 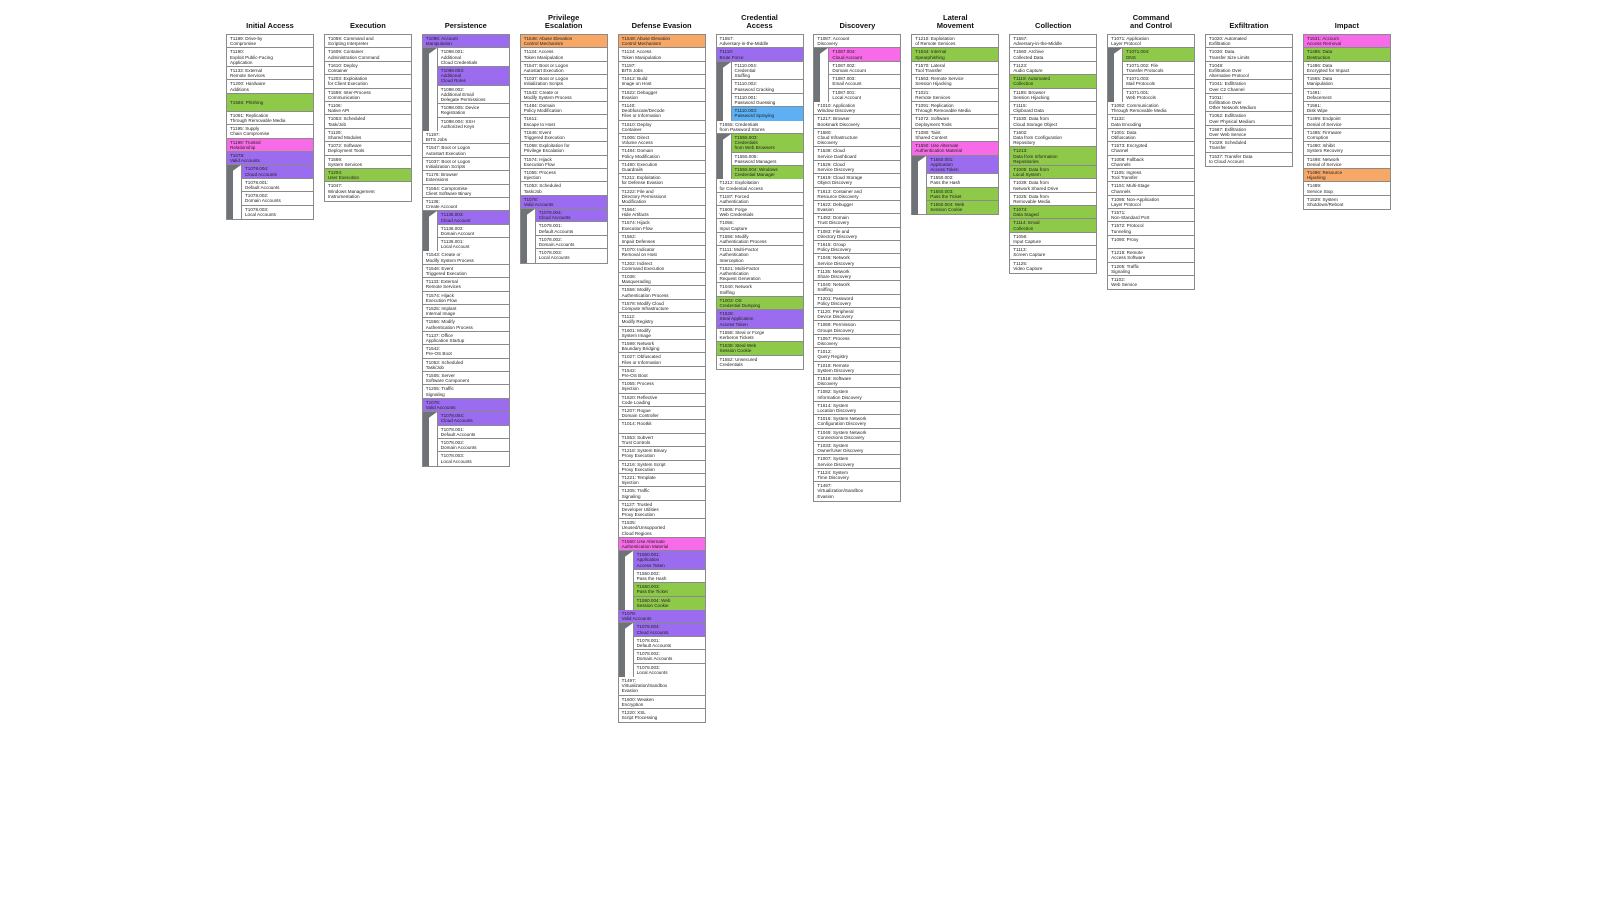 I want to click on technique-cell: T1537: Transfer Data to Cloud Account, so click(x=1231, y=158).